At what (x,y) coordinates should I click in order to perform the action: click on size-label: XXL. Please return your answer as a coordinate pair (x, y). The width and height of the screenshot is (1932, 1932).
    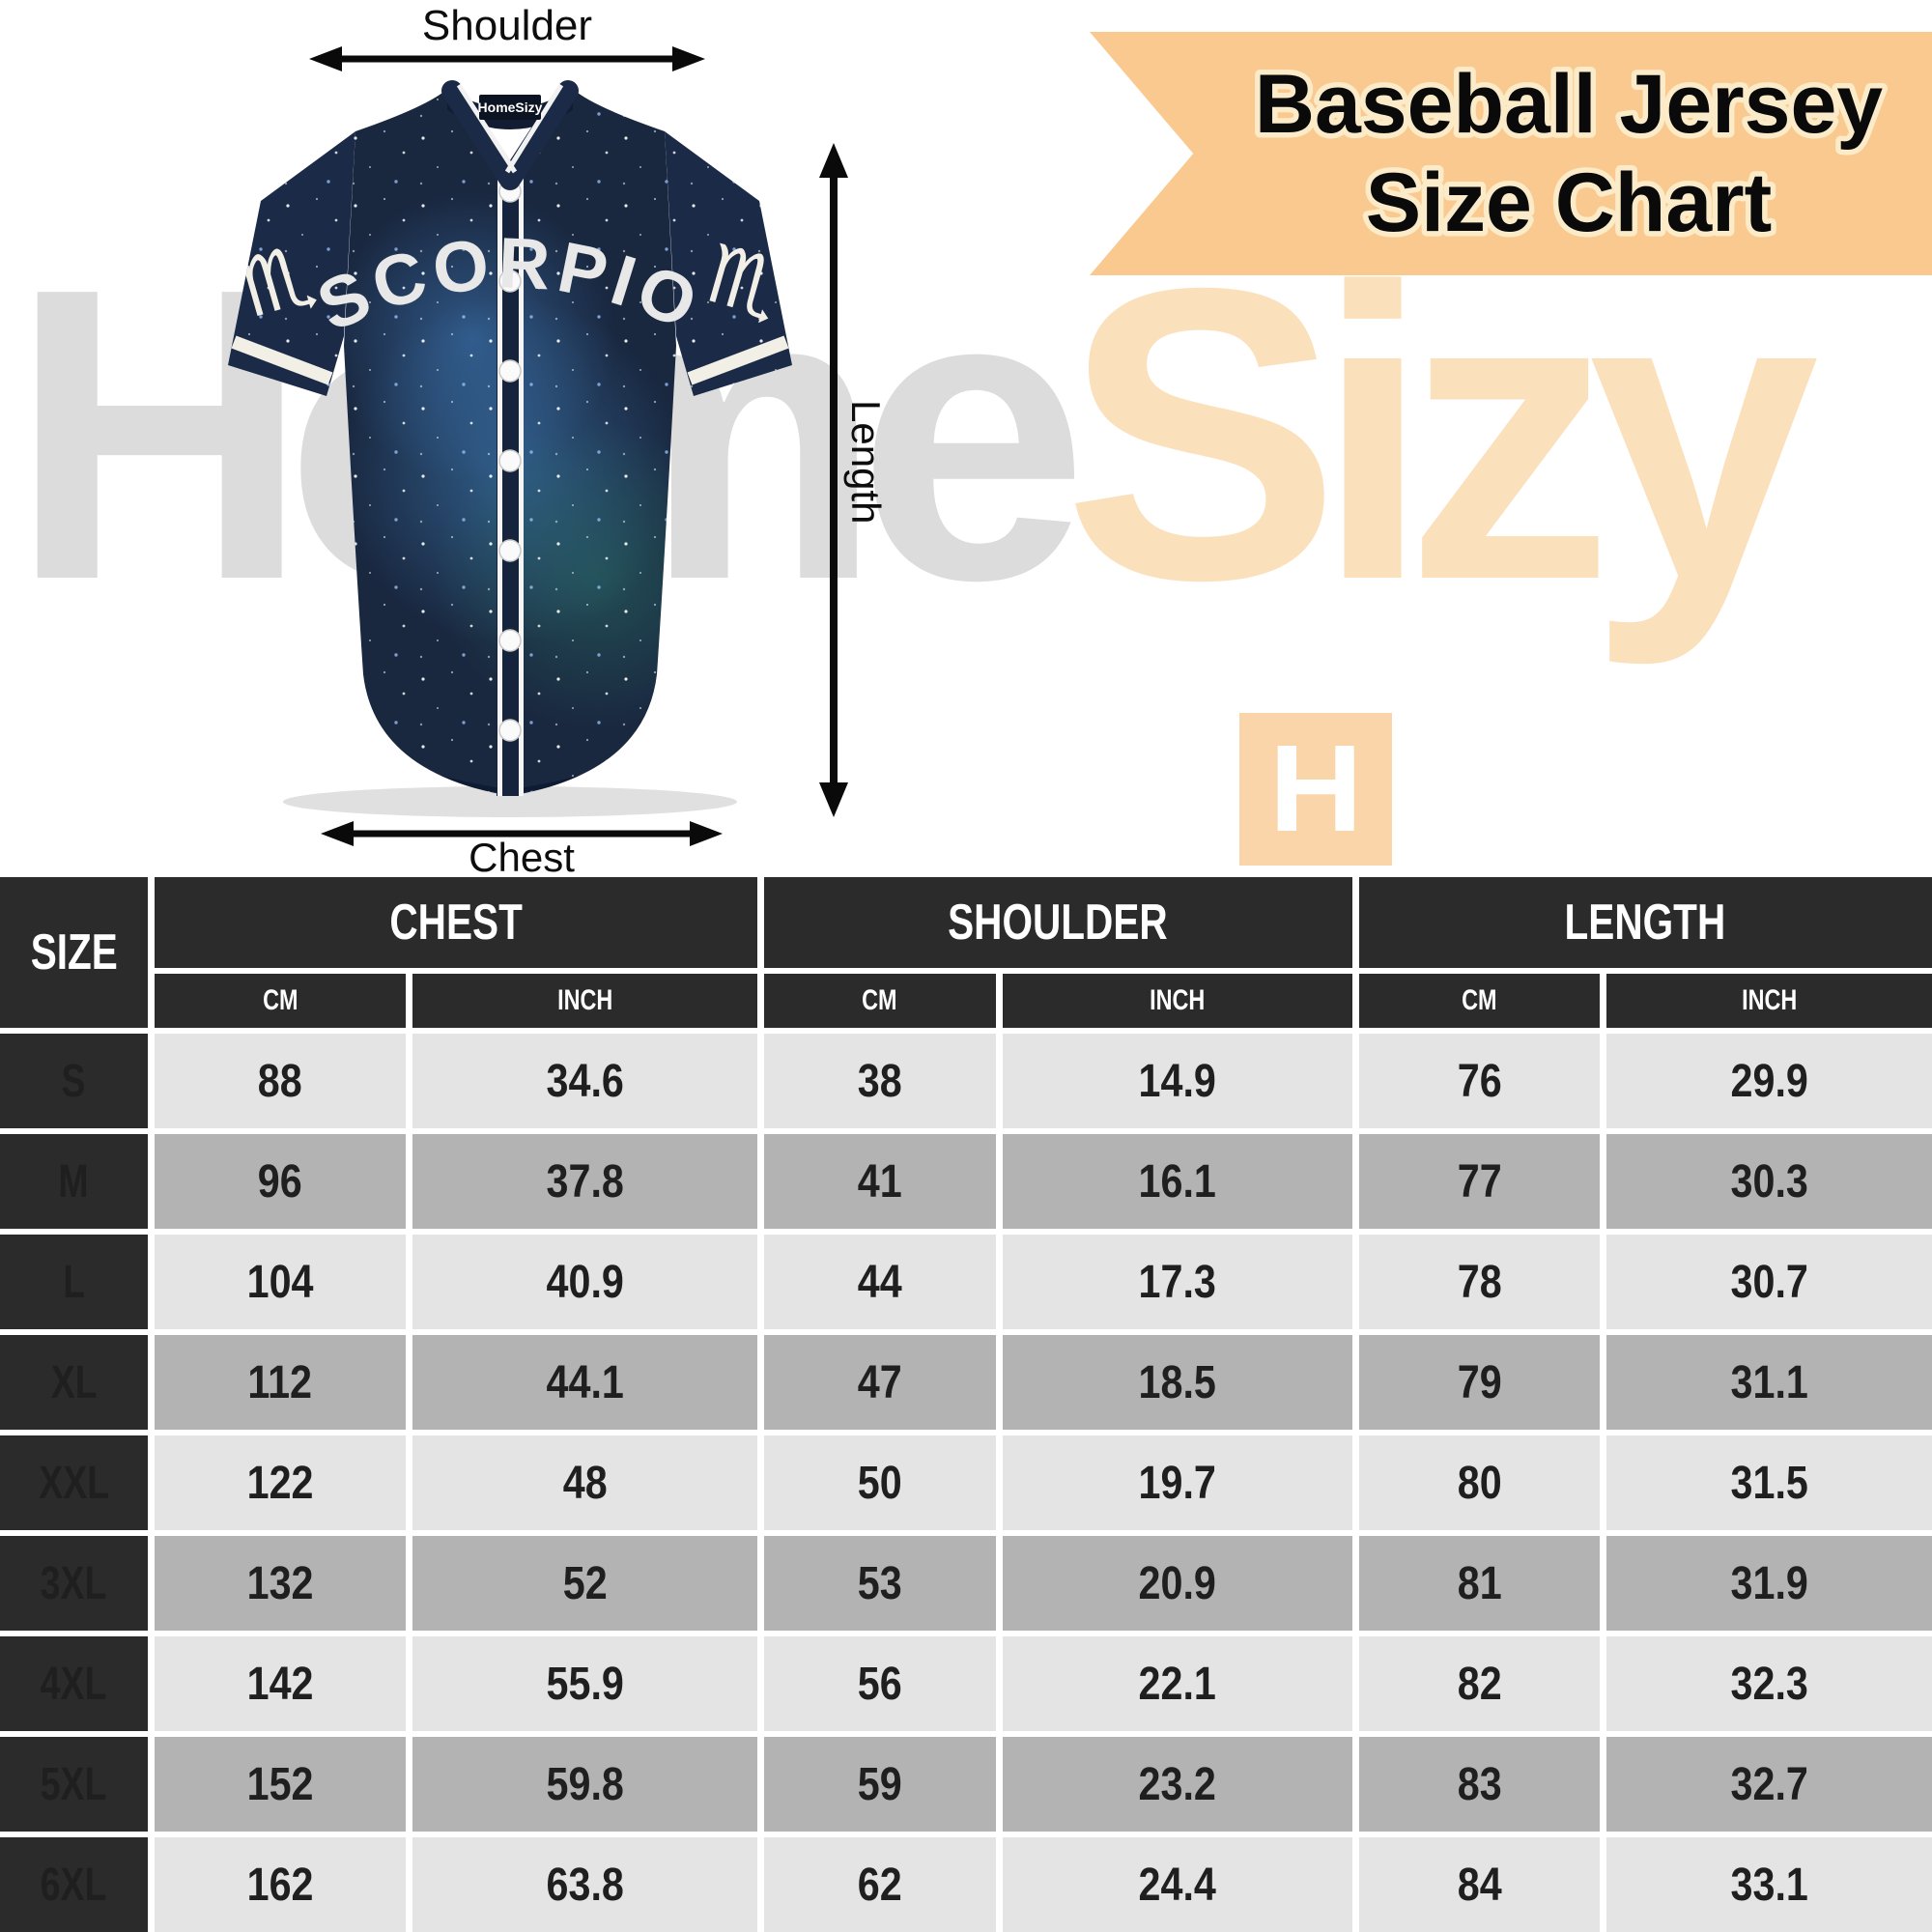
    Looking at the image, I should click on (74, 1482).